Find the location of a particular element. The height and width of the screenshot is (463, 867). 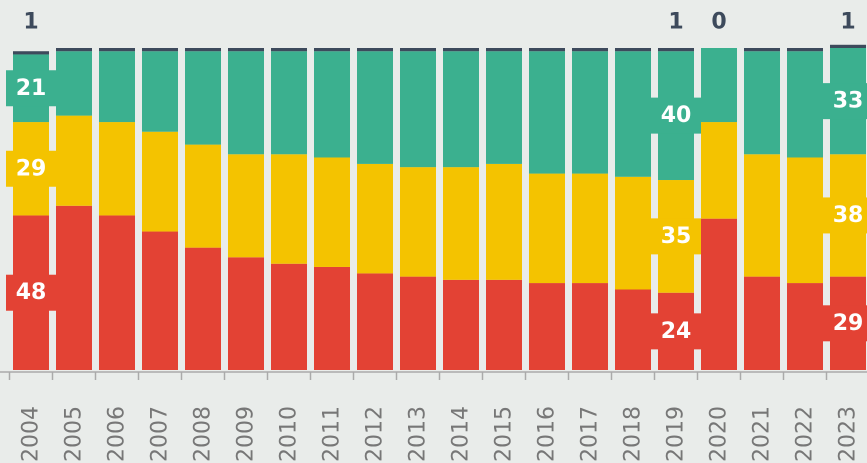

x-tick-label: 2012 is located at coordinates (375, 434).